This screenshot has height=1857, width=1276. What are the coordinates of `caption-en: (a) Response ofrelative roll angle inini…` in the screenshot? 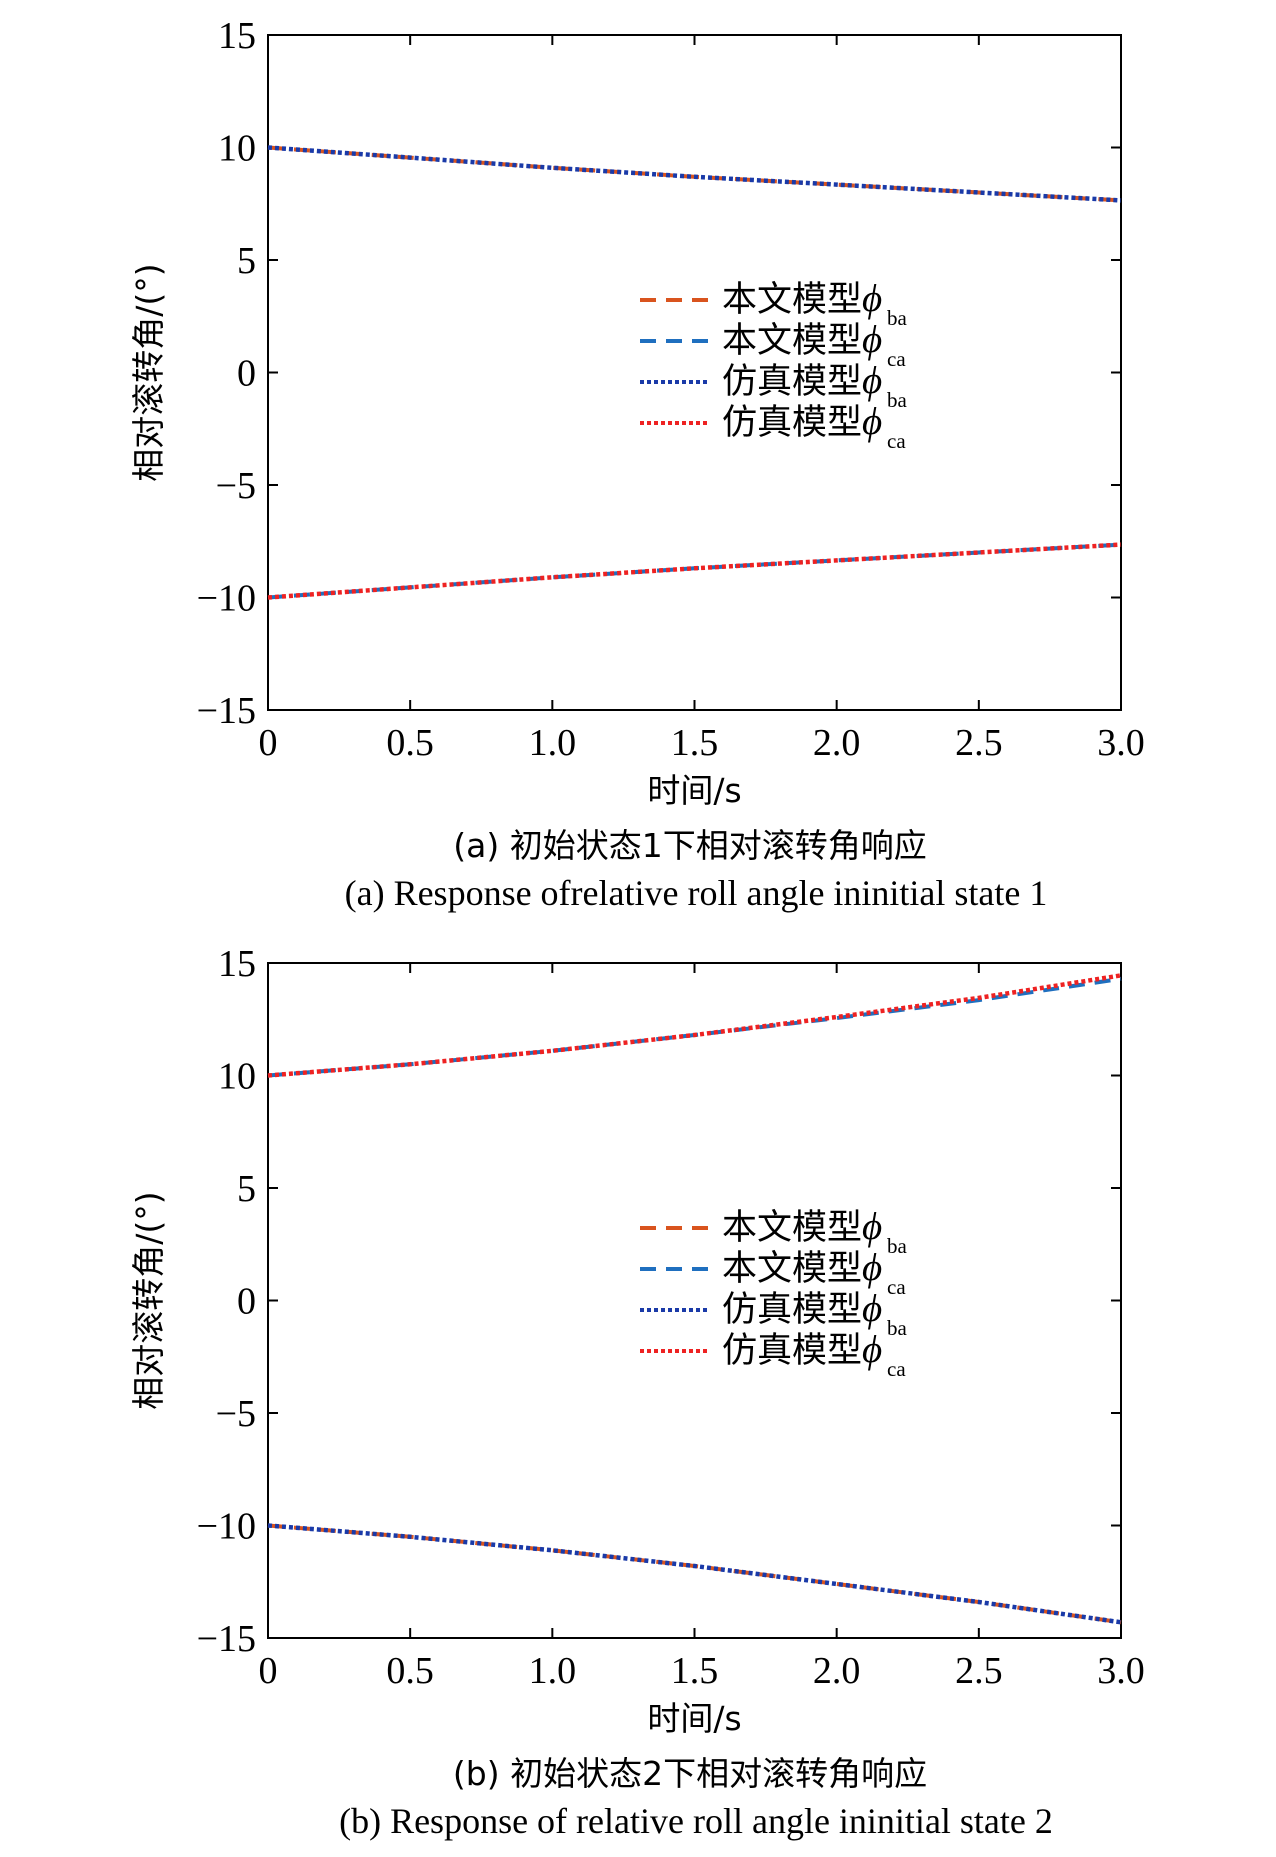 It's located at (696, 893).